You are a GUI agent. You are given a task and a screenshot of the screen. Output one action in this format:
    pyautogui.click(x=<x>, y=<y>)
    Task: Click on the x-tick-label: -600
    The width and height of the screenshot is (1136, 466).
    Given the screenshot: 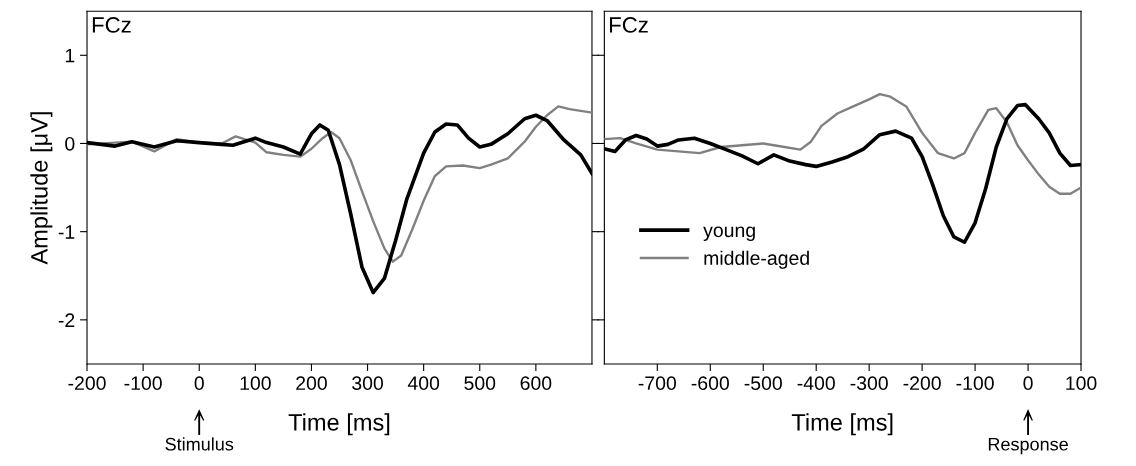 What is the action you would take?
    pyautogui.click(x=710, y=383)
    